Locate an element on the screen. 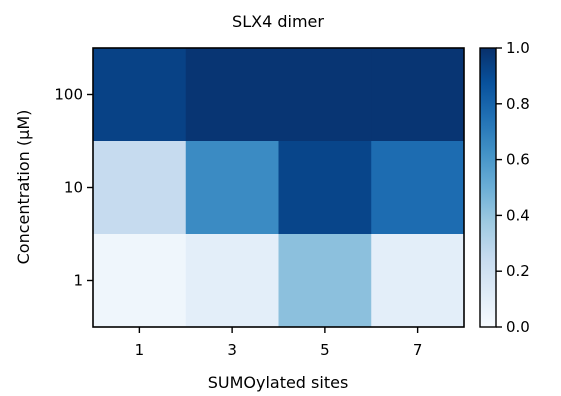 The width and height of the screenshot is (561, 396). x-axis-ticks: 1 3 5 7 is located at coordinates (279, 343).